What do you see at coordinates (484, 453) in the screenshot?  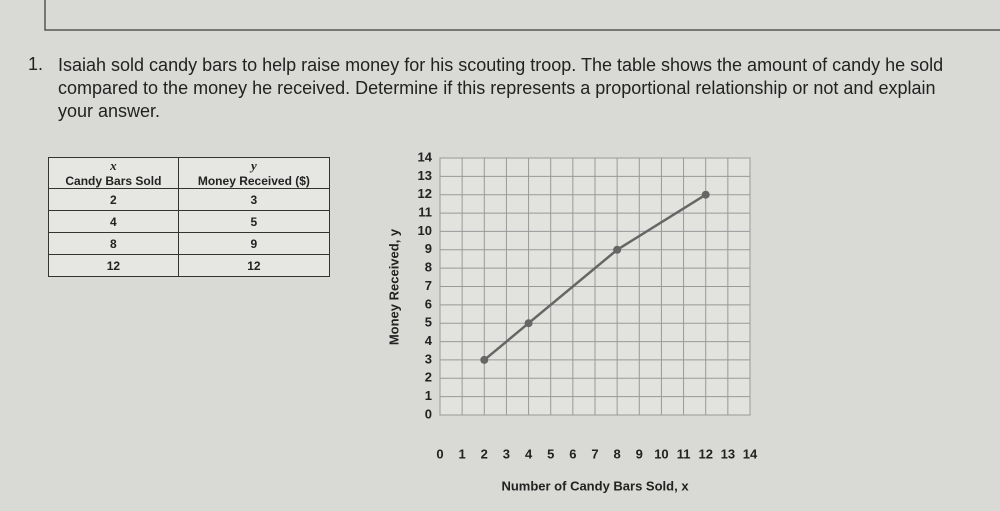 I see `x-tick-label: 2` at bounding box center [484, 453].